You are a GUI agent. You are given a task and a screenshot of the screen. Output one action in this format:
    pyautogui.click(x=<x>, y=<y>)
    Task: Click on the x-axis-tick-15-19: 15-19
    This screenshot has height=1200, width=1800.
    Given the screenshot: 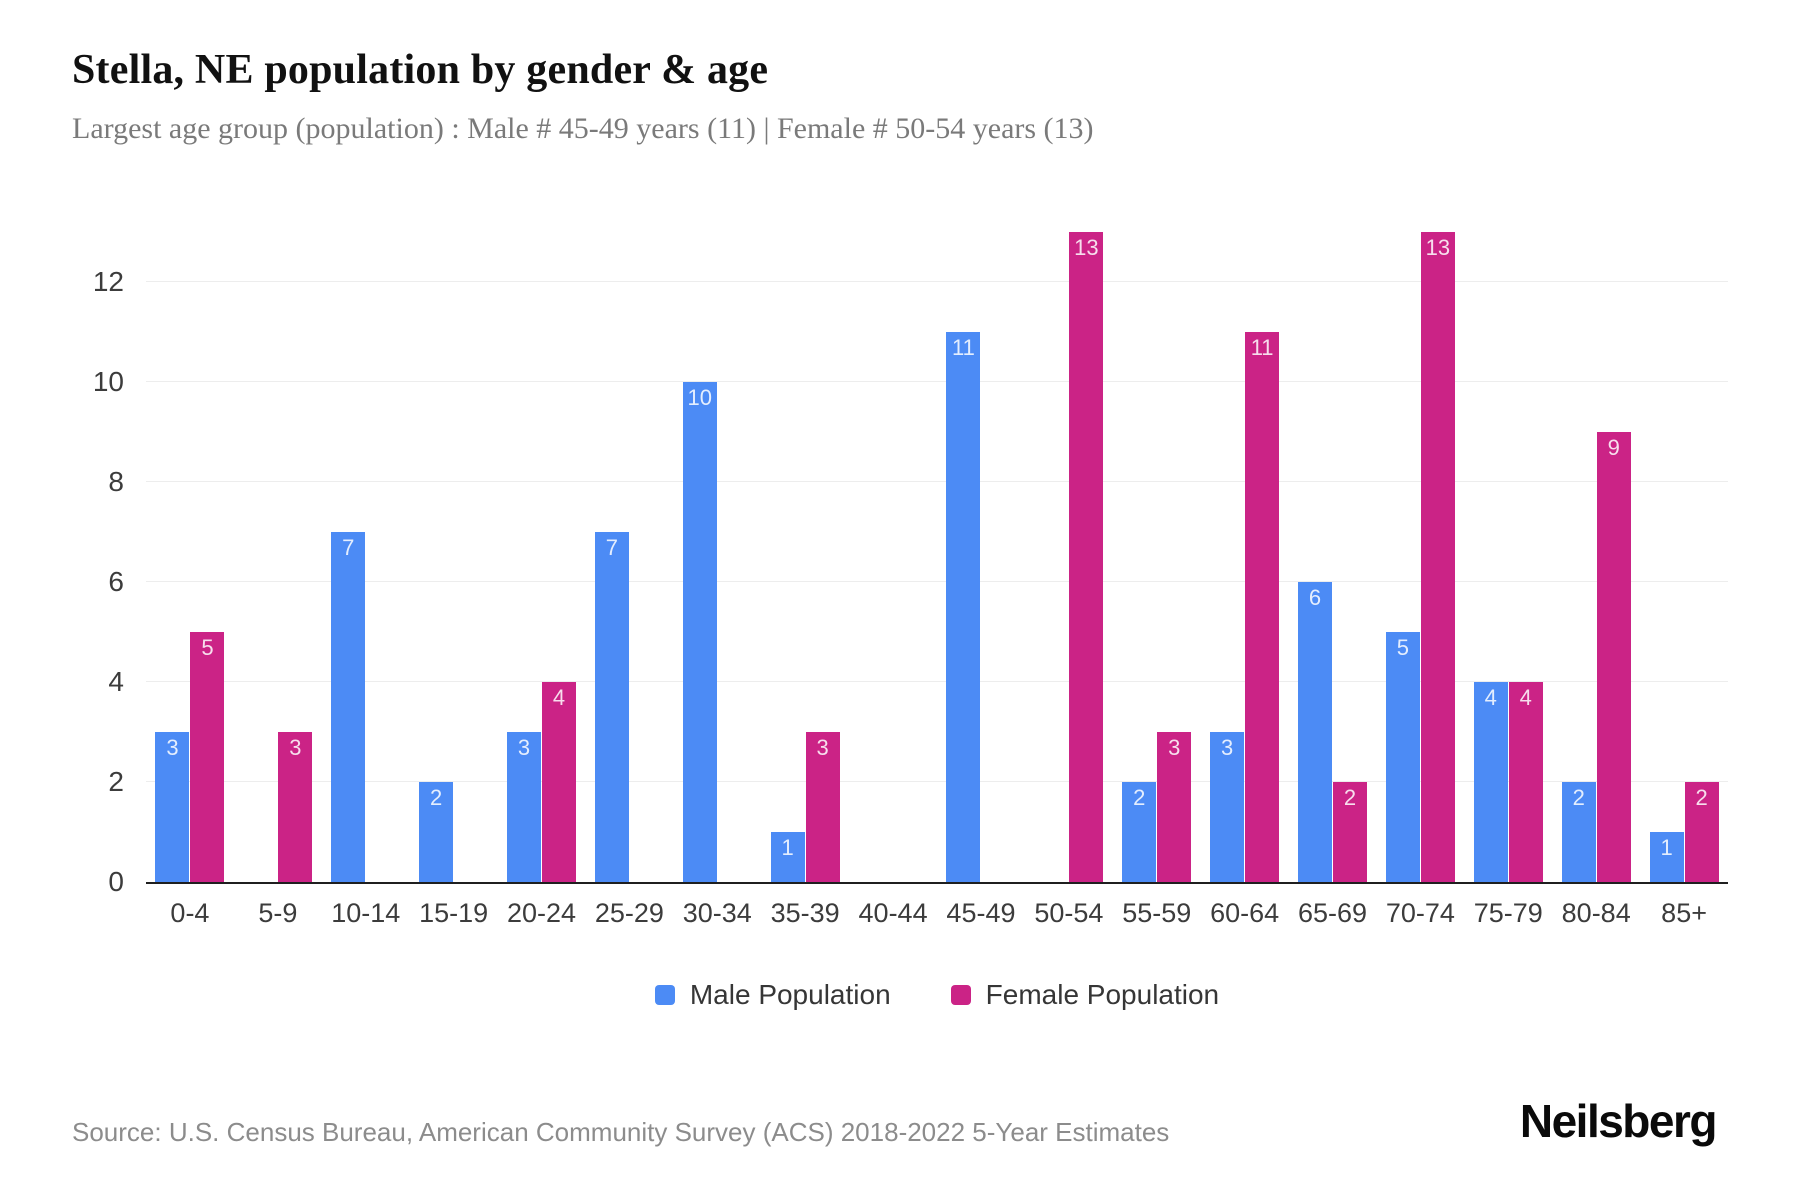 What is the action you would take?
    pyautogui.click(x=454, y=913)
    